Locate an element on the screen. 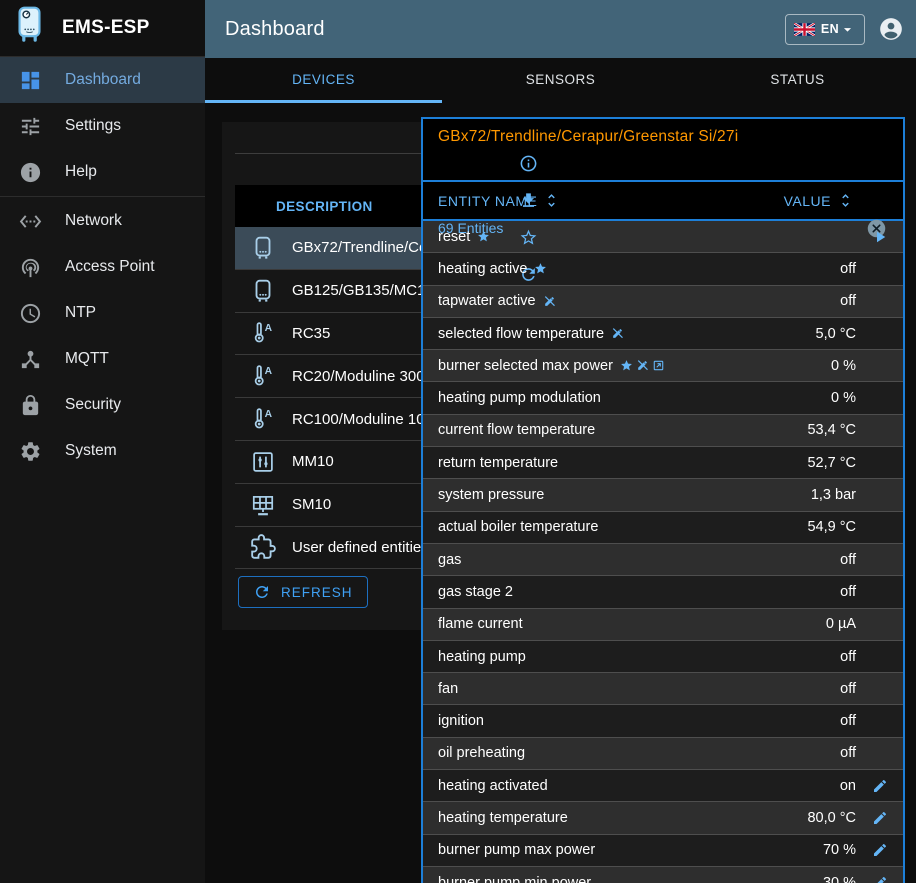 Image resolution: width=916 pixels, height=883 pixels. sidebar-item-label: Settings is located at coordinates (93, 125).